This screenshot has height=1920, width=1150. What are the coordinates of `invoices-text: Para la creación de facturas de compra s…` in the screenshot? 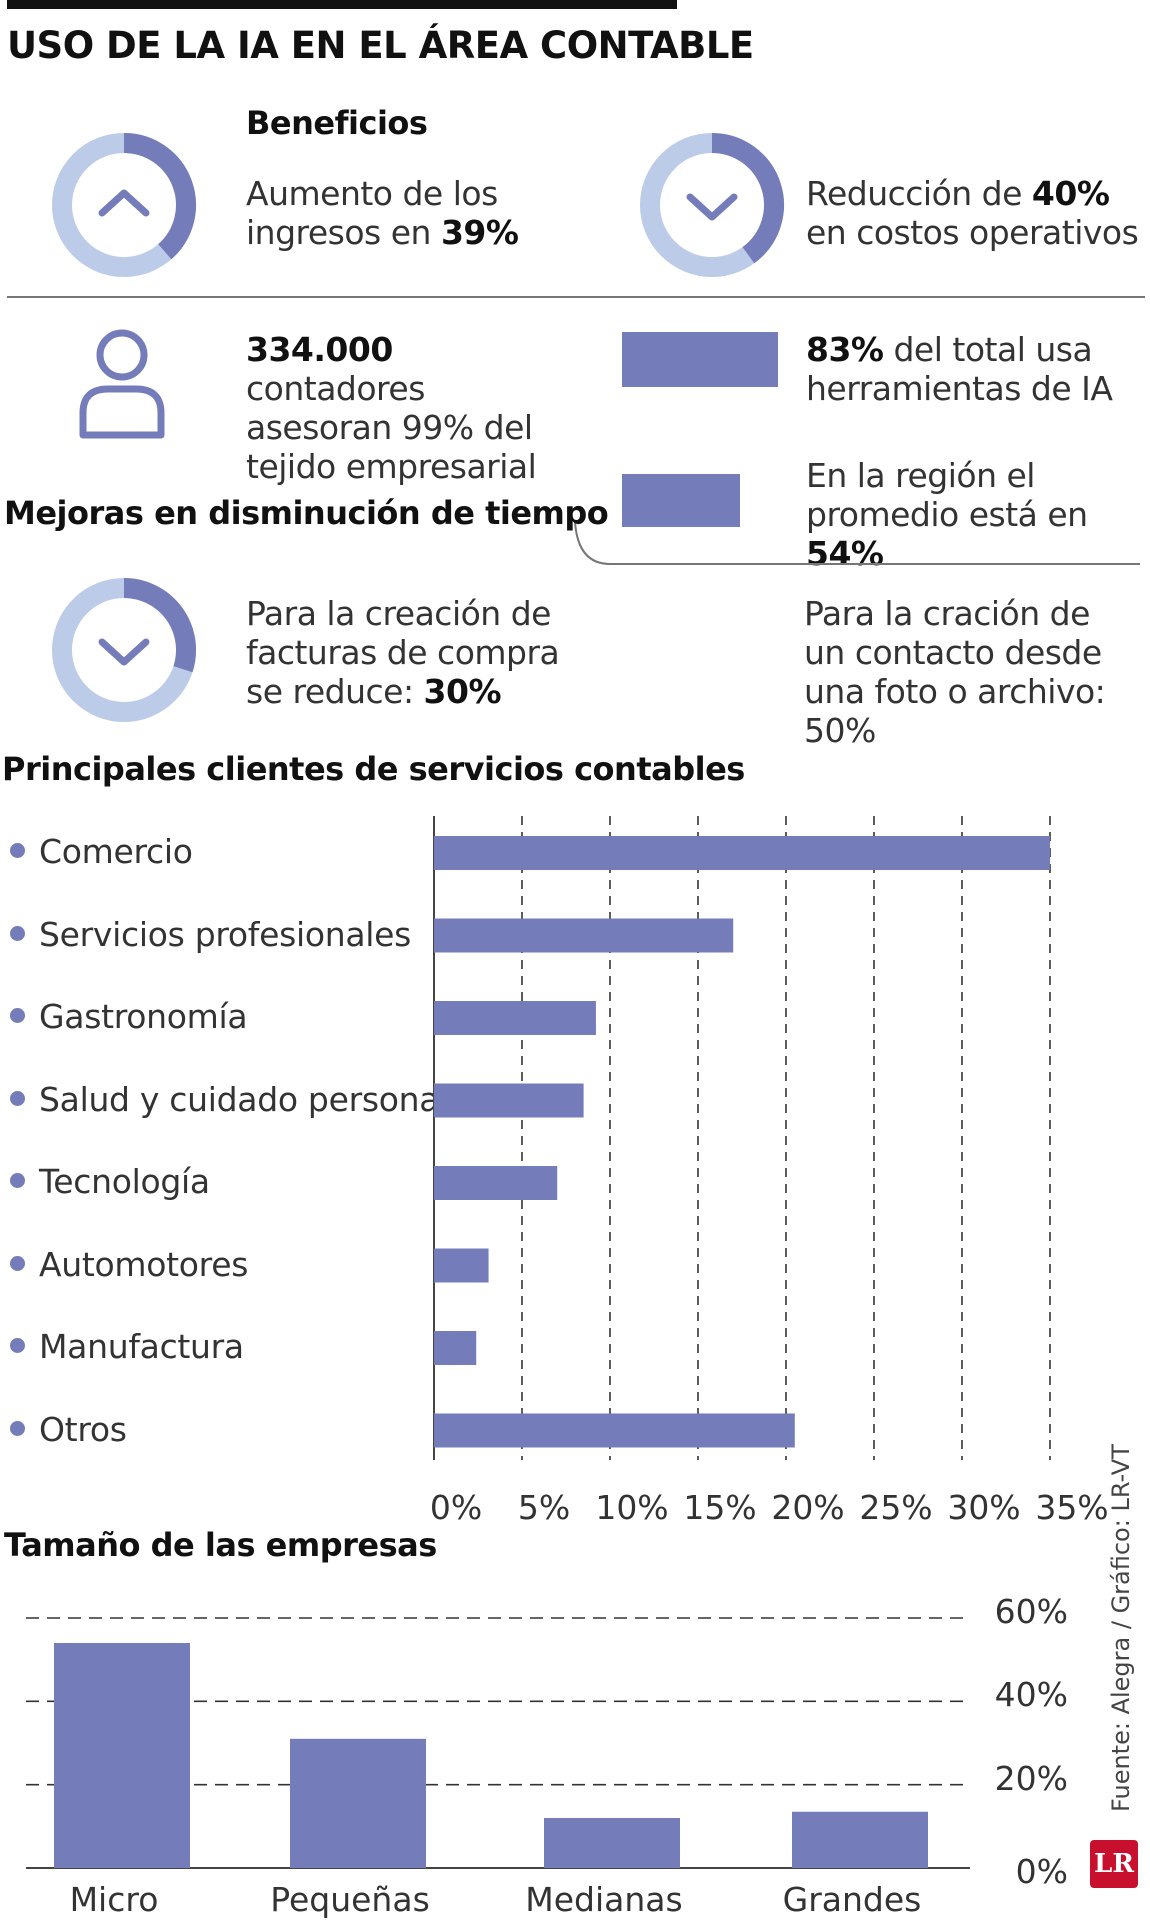 It's located at (403, 652).